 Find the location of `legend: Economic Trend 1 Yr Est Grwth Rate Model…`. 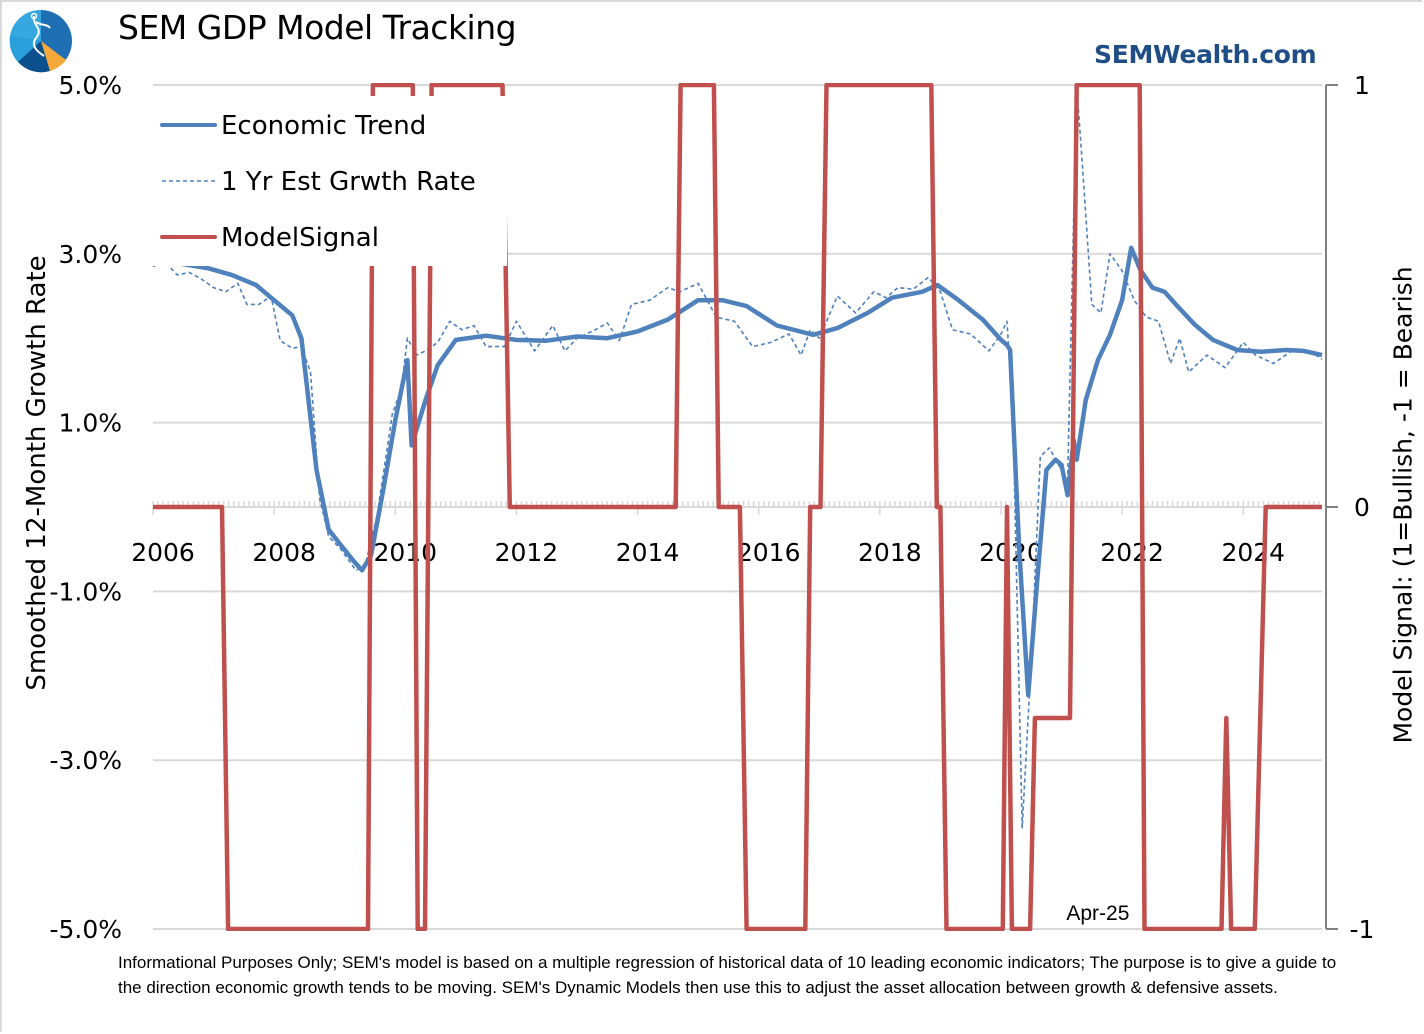

legend: Economic Trend 1 Yr Est Grwth Rate Model… is located at coordinates (328, 181).